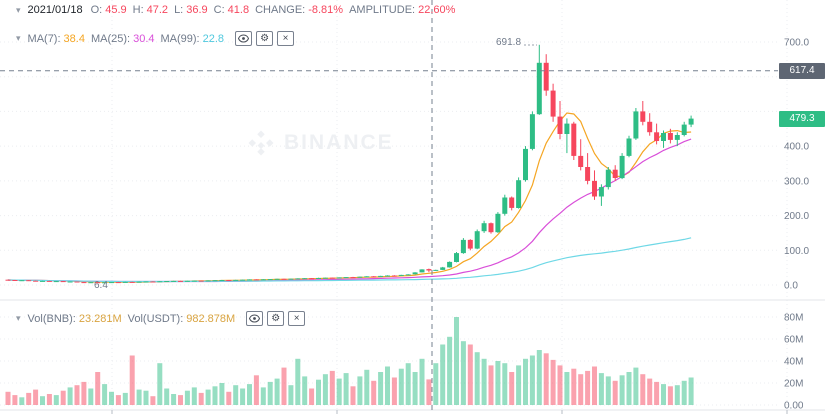  Describe the element at coordinates (382, 10) in the screenshot. I see `amplitude-label: AMPLITUDE:` at that location.